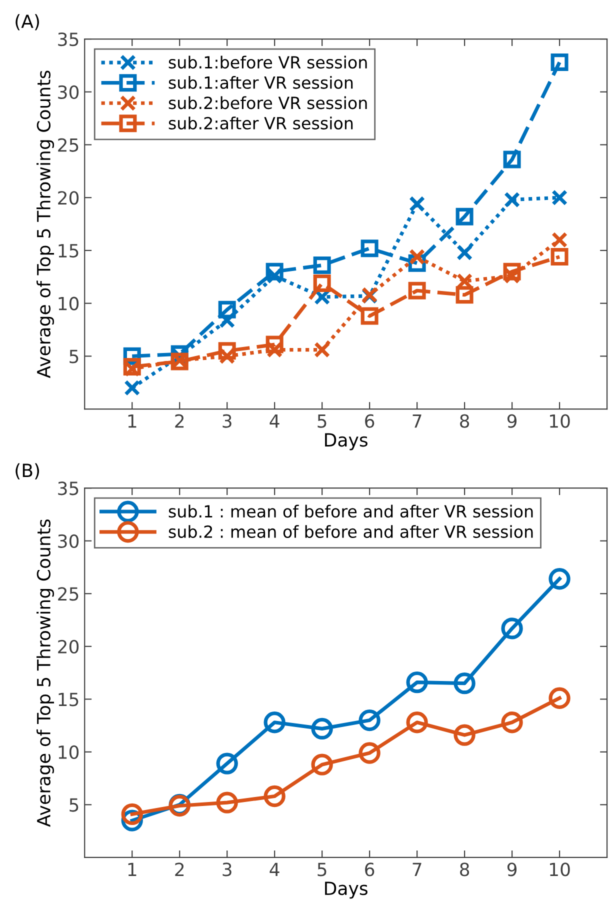 This screenshot has width=611, height=912. Describe the element at coordinates (267, 103) in the screenshot. I see `legend-label: sub.2:before VR session` at that location.